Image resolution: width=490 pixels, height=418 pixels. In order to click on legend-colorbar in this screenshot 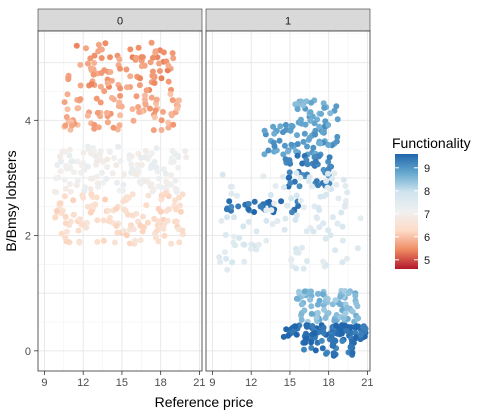, I will do `click(406, 211)`.